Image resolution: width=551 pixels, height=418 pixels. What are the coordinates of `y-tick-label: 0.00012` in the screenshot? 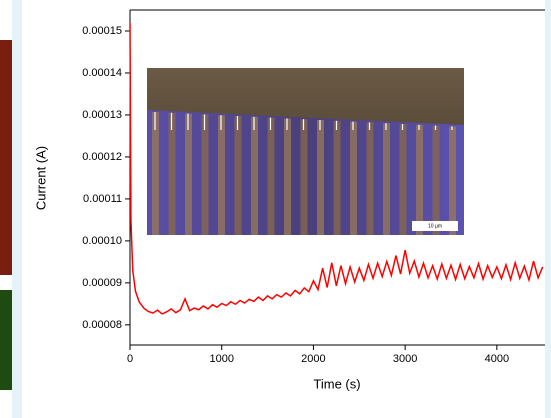 It's located at (102, 157).